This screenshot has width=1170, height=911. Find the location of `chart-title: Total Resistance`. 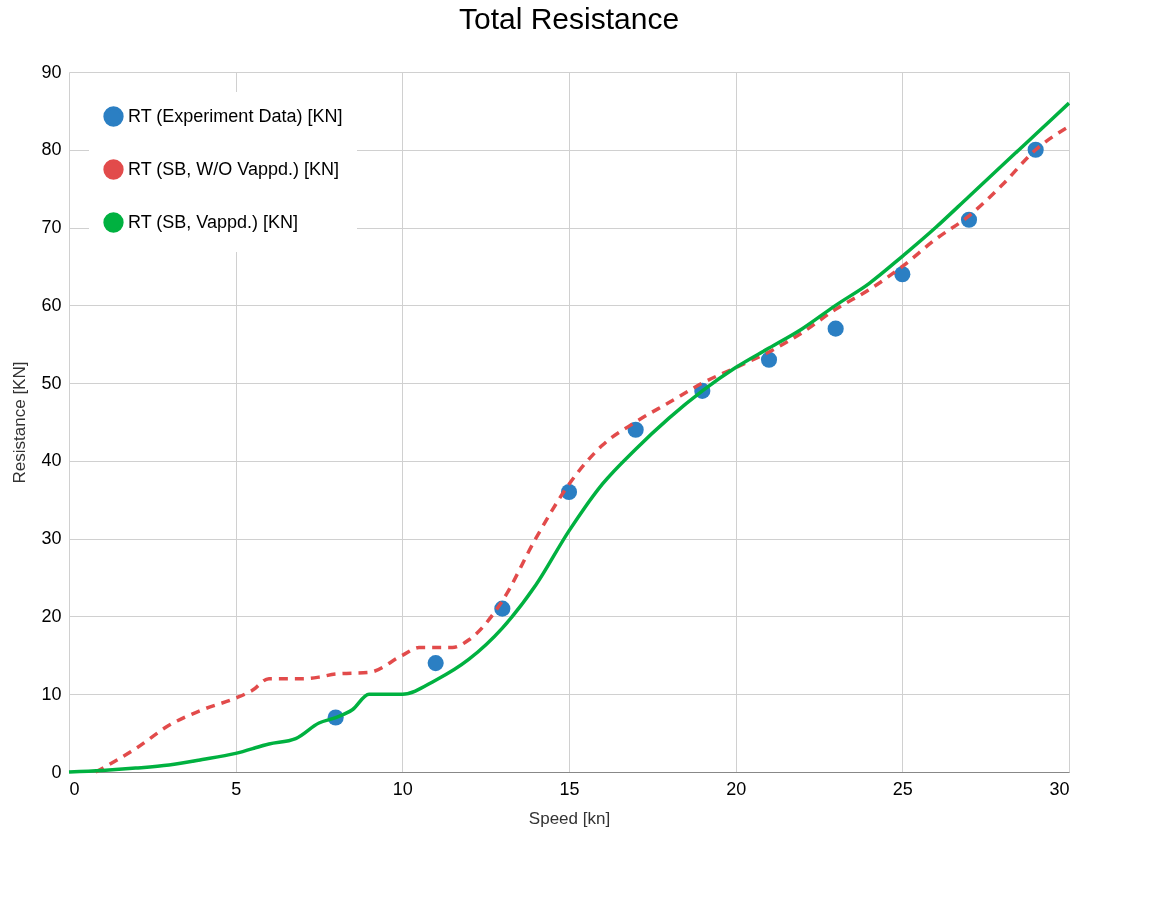

chart-title: Total Resistance is located at coordinates (569, 18).